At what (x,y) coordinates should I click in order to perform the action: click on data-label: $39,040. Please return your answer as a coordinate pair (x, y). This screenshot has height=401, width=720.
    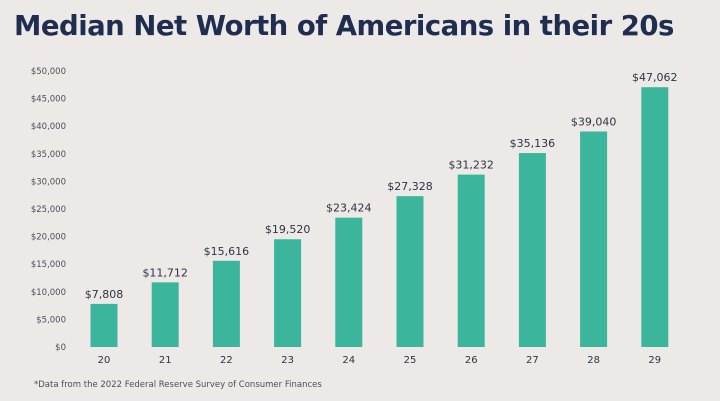
    Looking at the image, I should click on (594, 121).